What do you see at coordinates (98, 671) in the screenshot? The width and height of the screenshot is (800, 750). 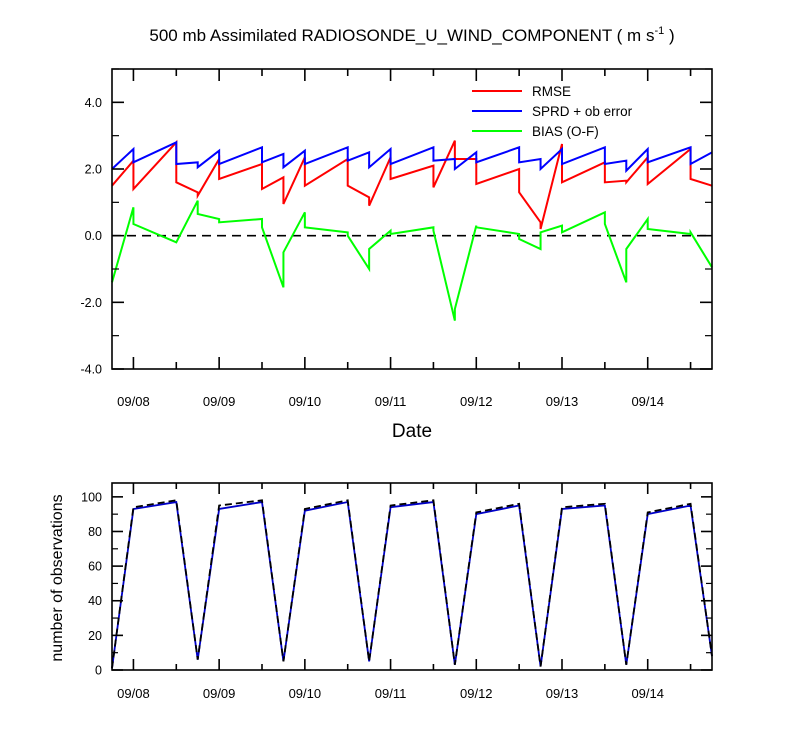 I see `y-tick-label: 0` at bounding box center [98, 671].